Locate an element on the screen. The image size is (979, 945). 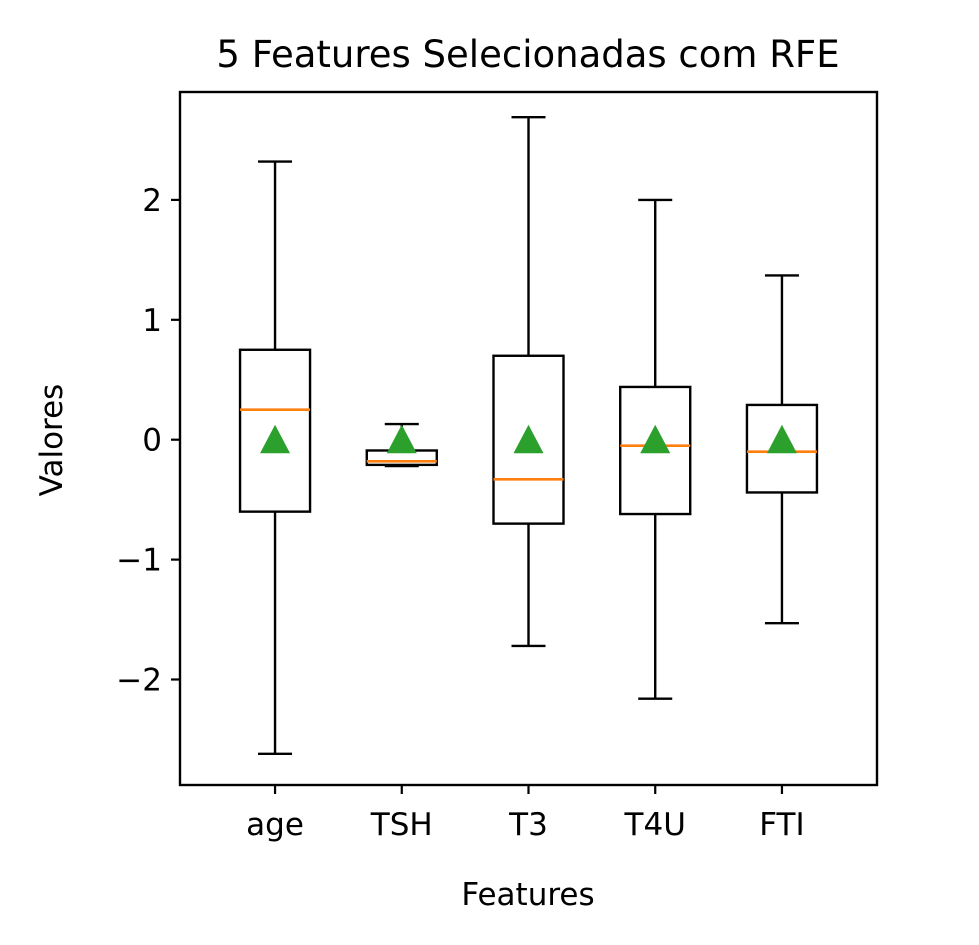
x-tick-label: T4U is located at coordinates (655, 825).